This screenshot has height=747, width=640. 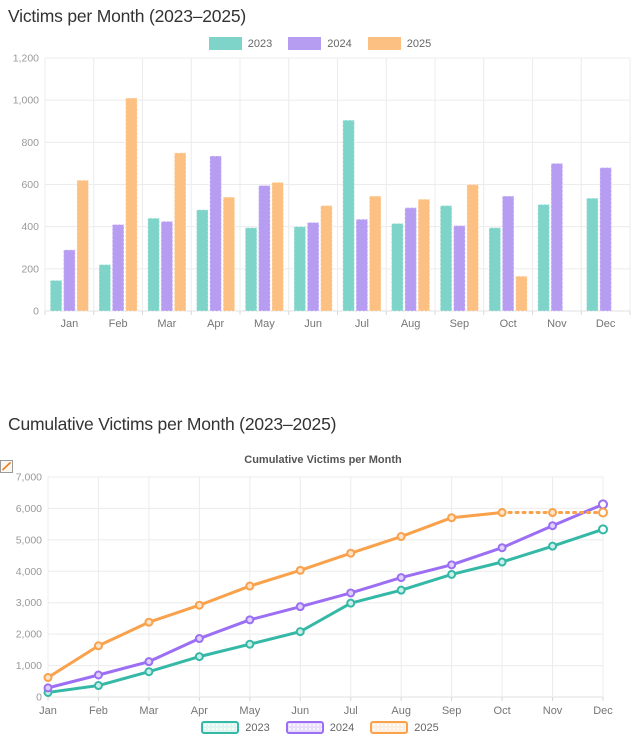 I want to click on point-2024-Jul, so click(x=351, y=593).